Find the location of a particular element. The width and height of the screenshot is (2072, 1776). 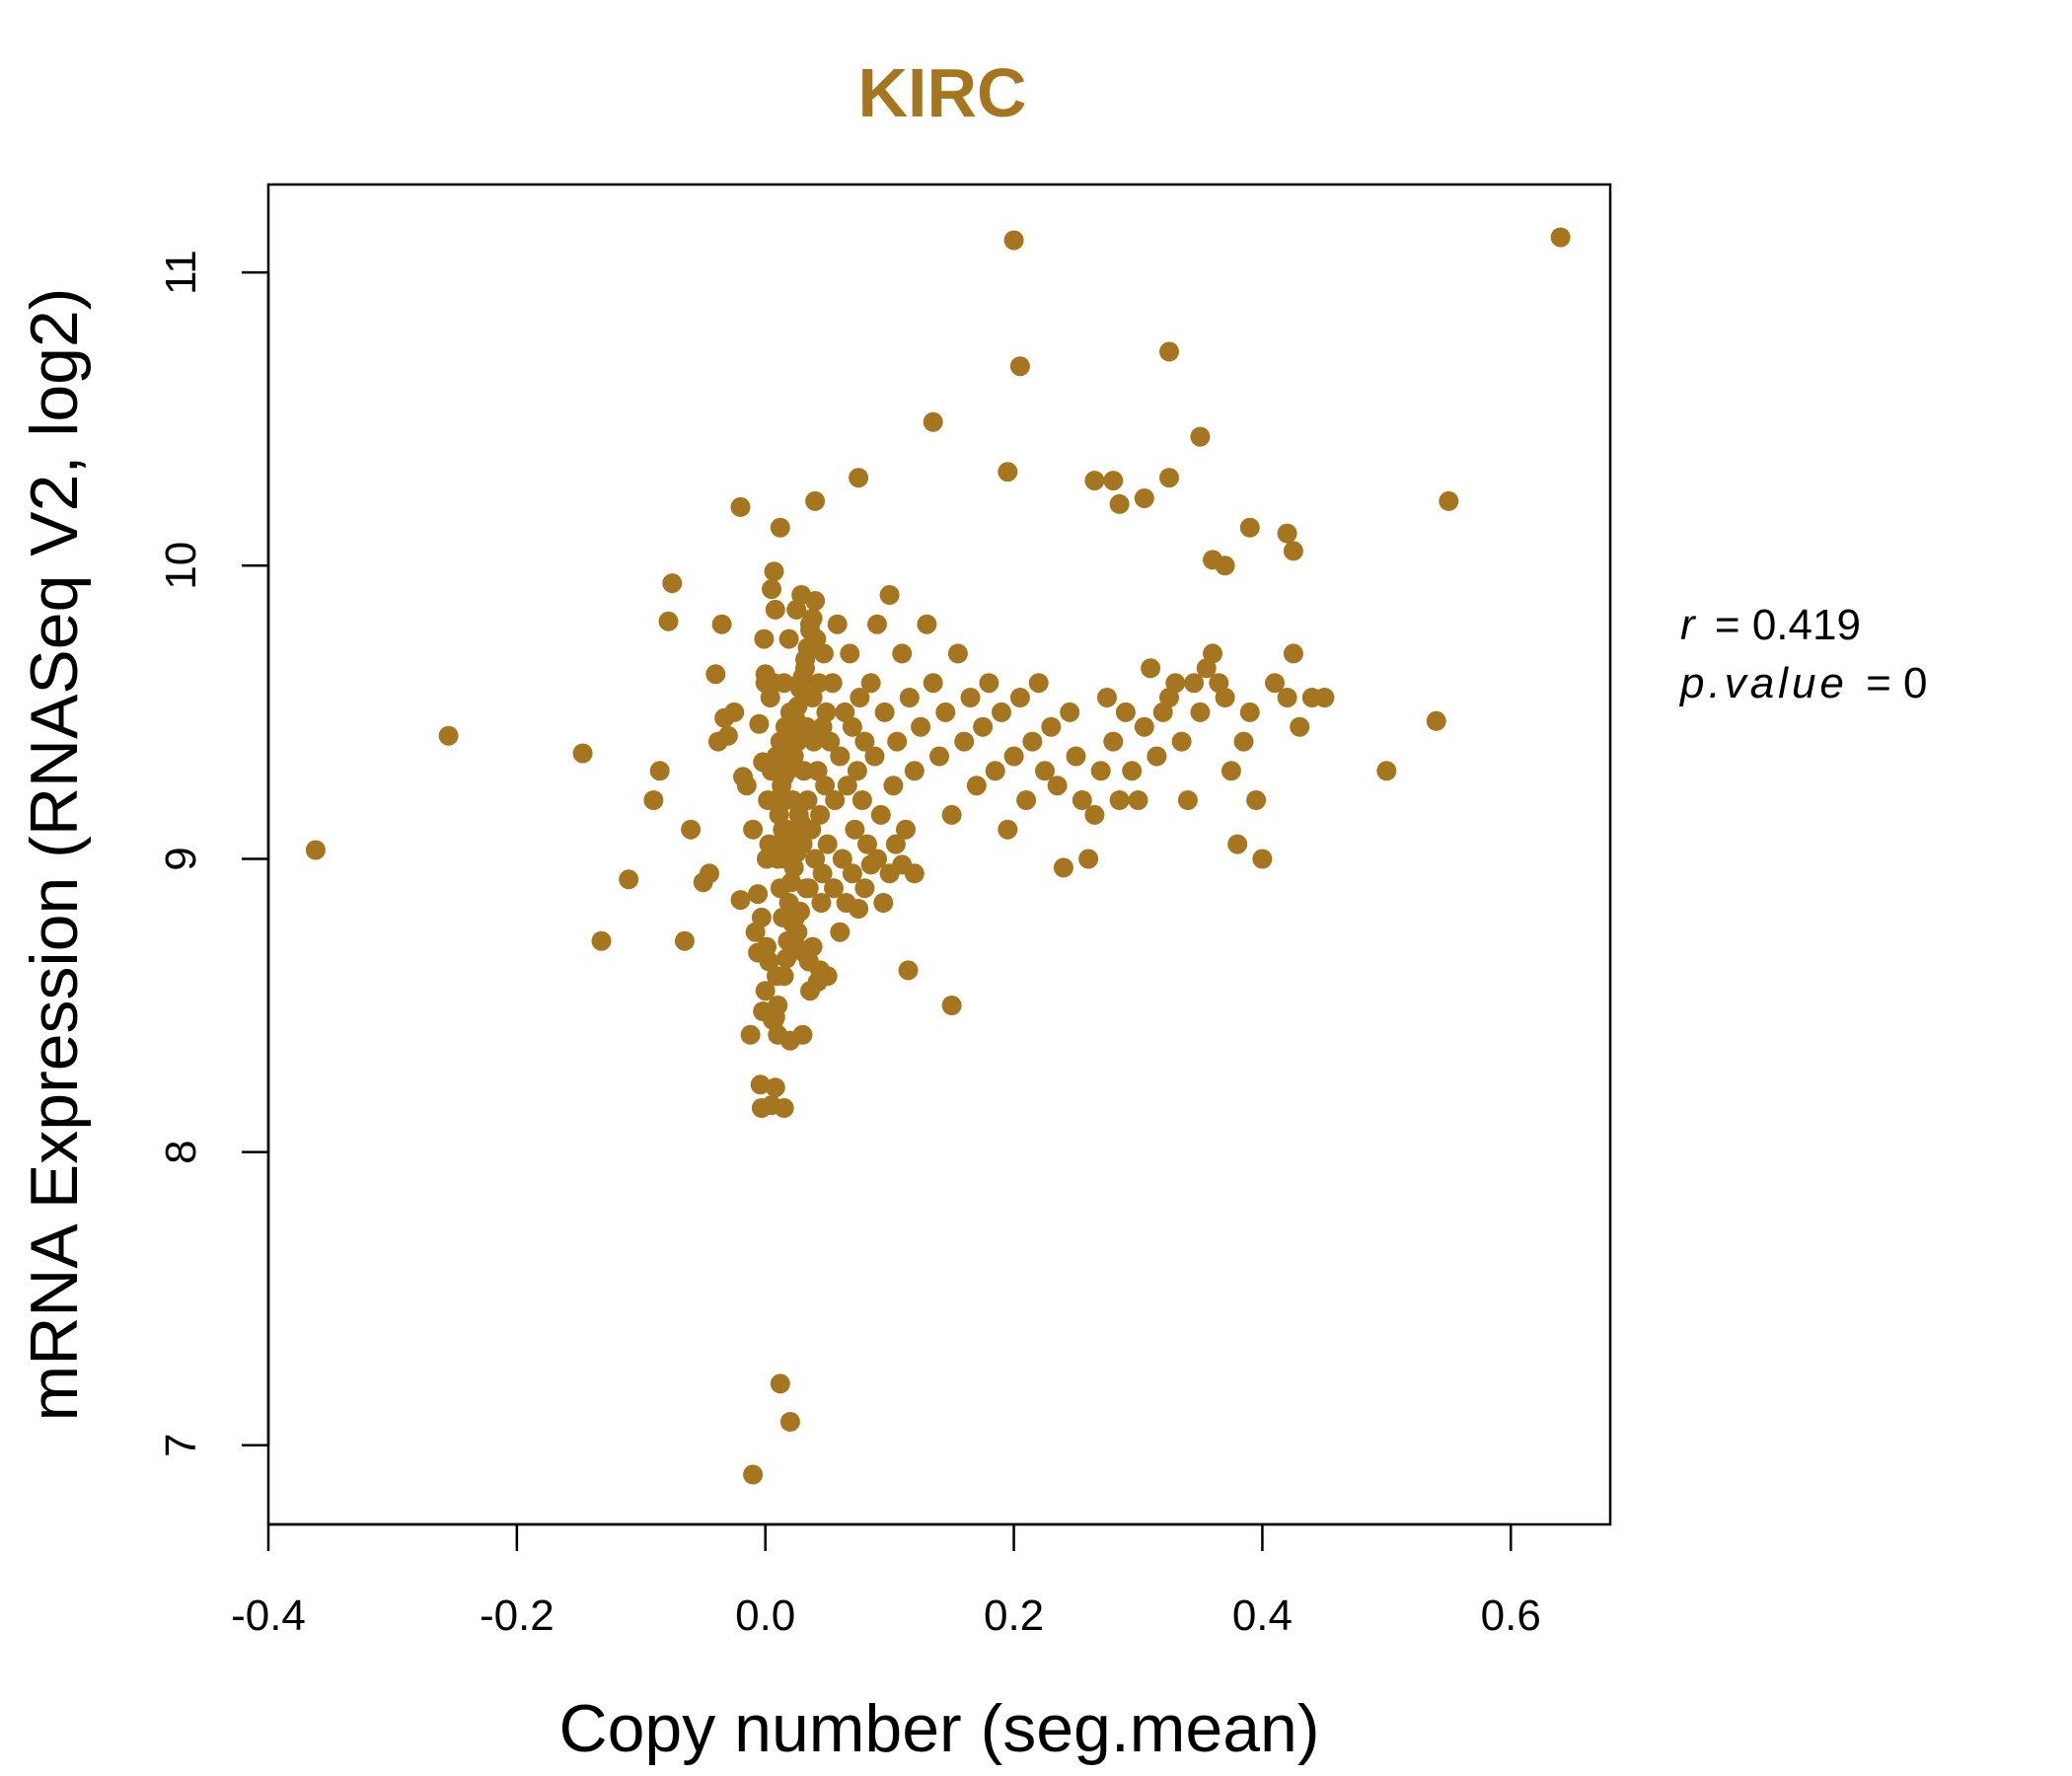

p-stat-line: p.value = 0 is located at coordinates (1803, 683).